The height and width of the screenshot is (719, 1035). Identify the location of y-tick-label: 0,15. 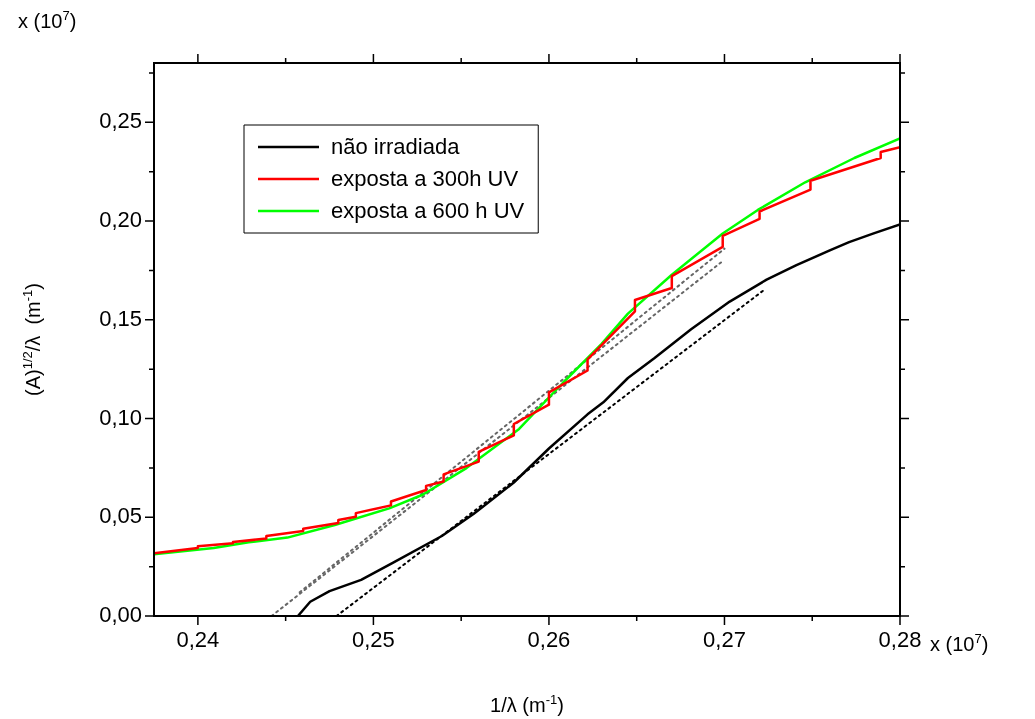
(120, 318).